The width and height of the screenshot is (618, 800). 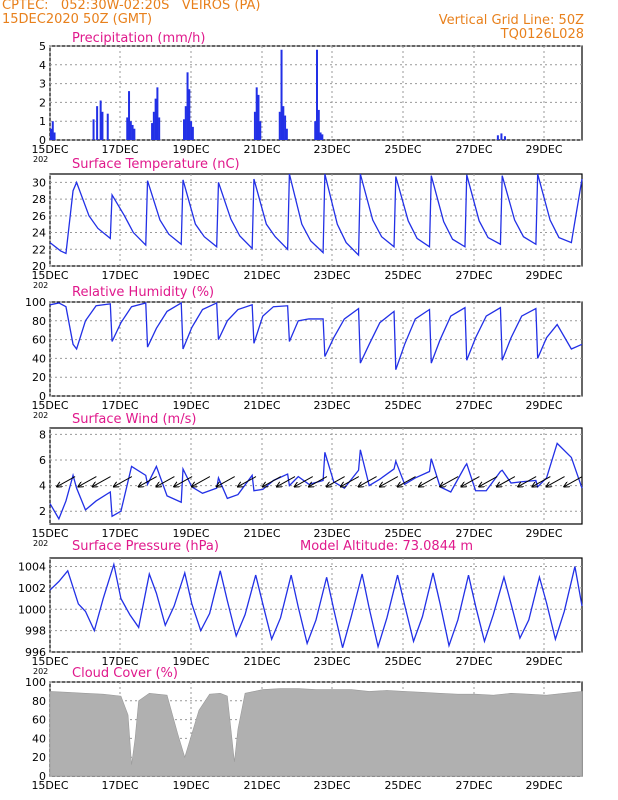 What do you see at coordinates (190, 275) in the screenshot?
I see `temp-xtick-label: 19DEC` at bounding box center [190, 275].